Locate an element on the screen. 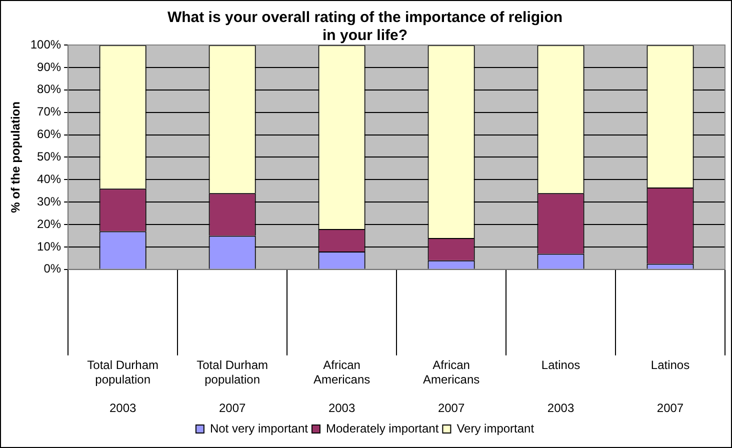 This screenshot has width=732, height=448. legend-label: Moderately important is located at coordinates (383, 428).